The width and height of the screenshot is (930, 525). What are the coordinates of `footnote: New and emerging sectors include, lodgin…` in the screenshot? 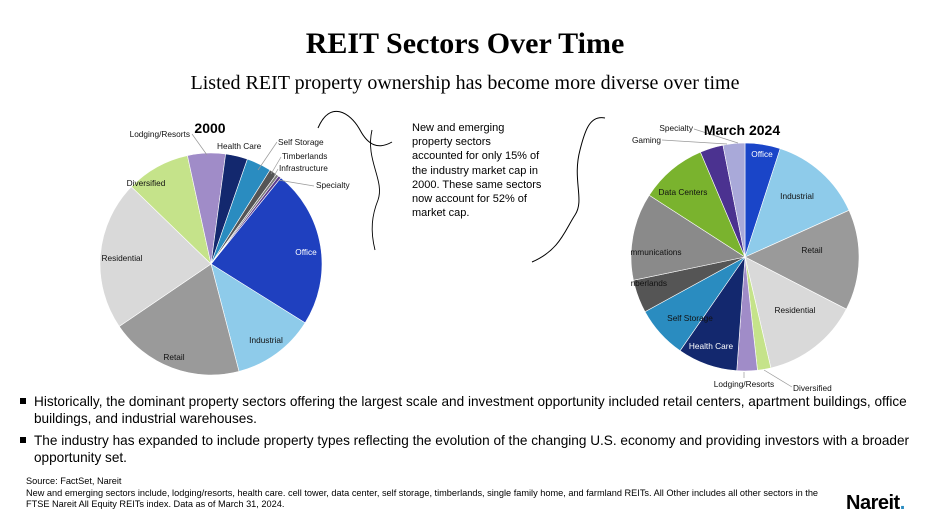 It's located at (422, 498).